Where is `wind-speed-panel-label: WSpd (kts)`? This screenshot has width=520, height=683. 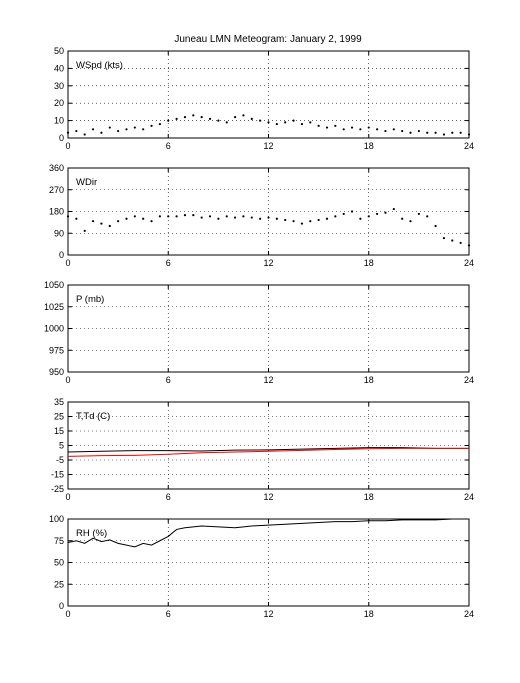 wind-speed-panel-label: WSpd (kts) is located at coordinates (99, 65).